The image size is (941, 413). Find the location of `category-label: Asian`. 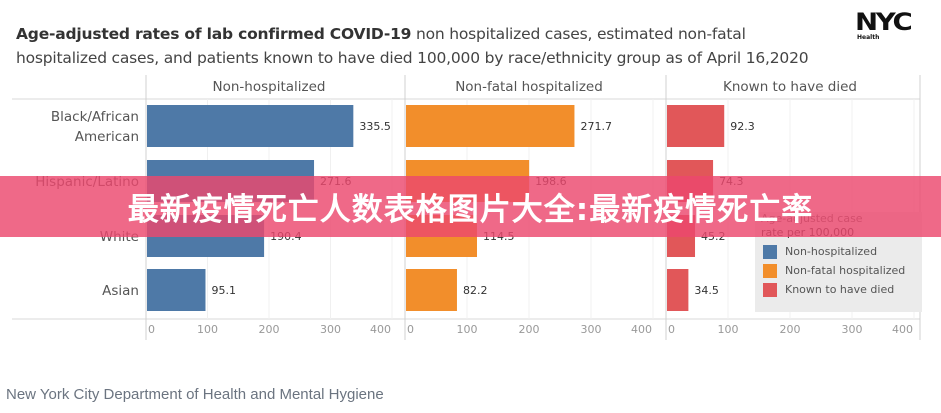

category-label: Asian is located at coordinates (120, 291).